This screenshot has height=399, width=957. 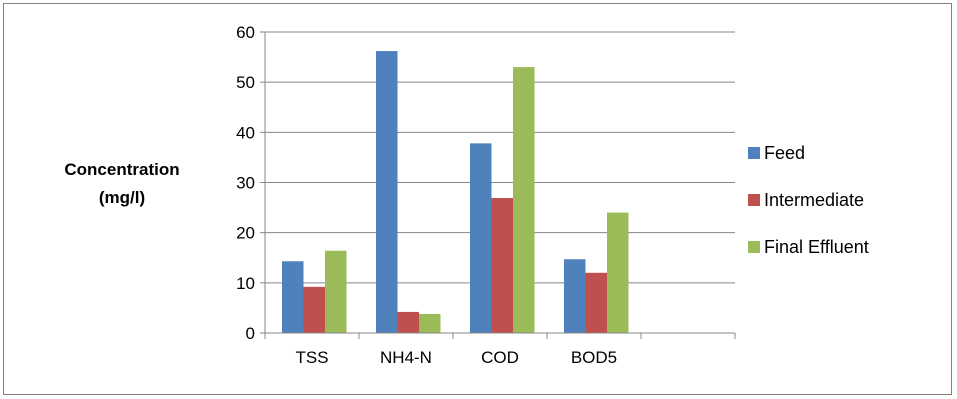 I want to click on y-tick-label: 60, so click(x=245, y=32).